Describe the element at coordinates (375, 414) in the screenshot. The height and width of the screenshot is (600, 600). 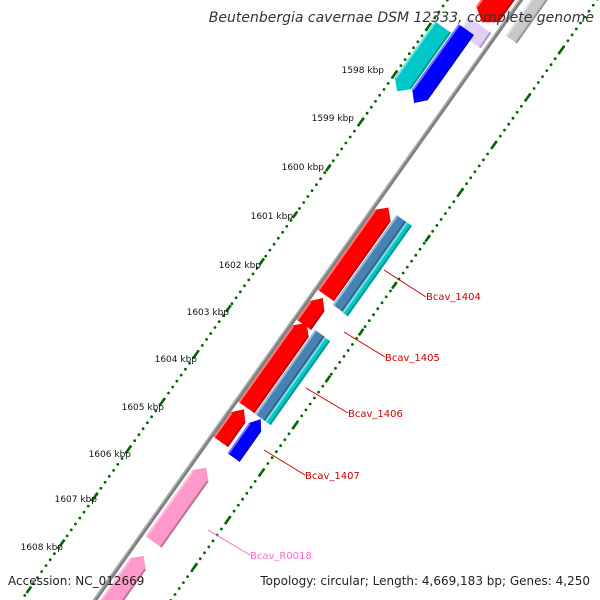
I see `gene-label: Bcav_1406` at that location.